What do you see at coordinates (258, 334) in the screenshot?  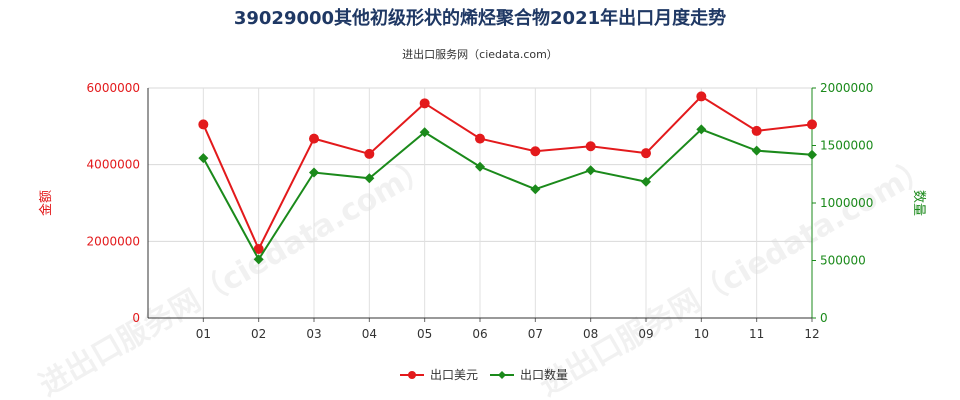 I see `x-tick-label: 02` at bounding box center [258, 334].